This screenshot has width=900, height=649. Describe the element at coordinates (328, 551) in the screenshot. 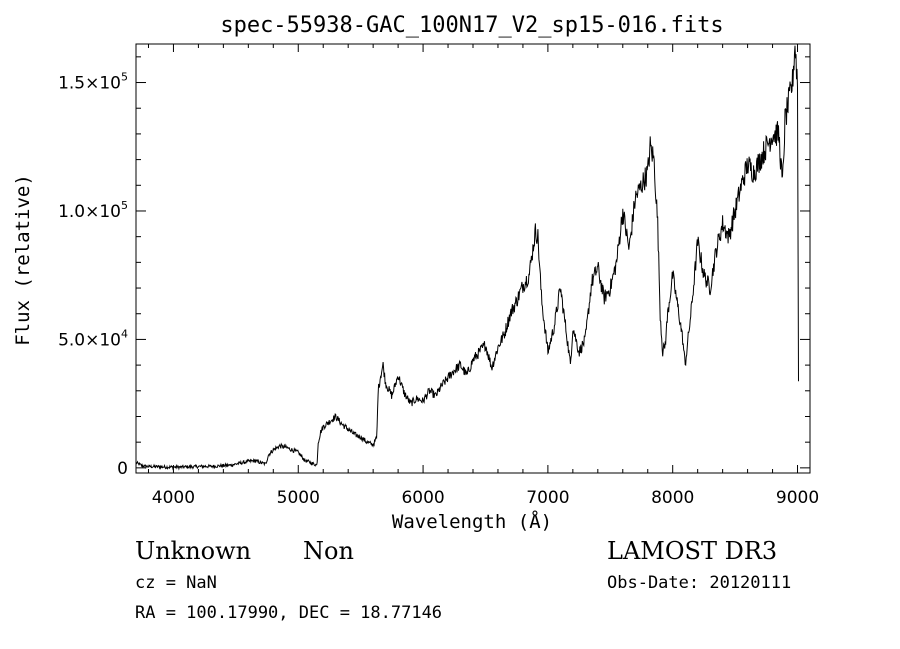

I see `object-subclass: Non` at that location.